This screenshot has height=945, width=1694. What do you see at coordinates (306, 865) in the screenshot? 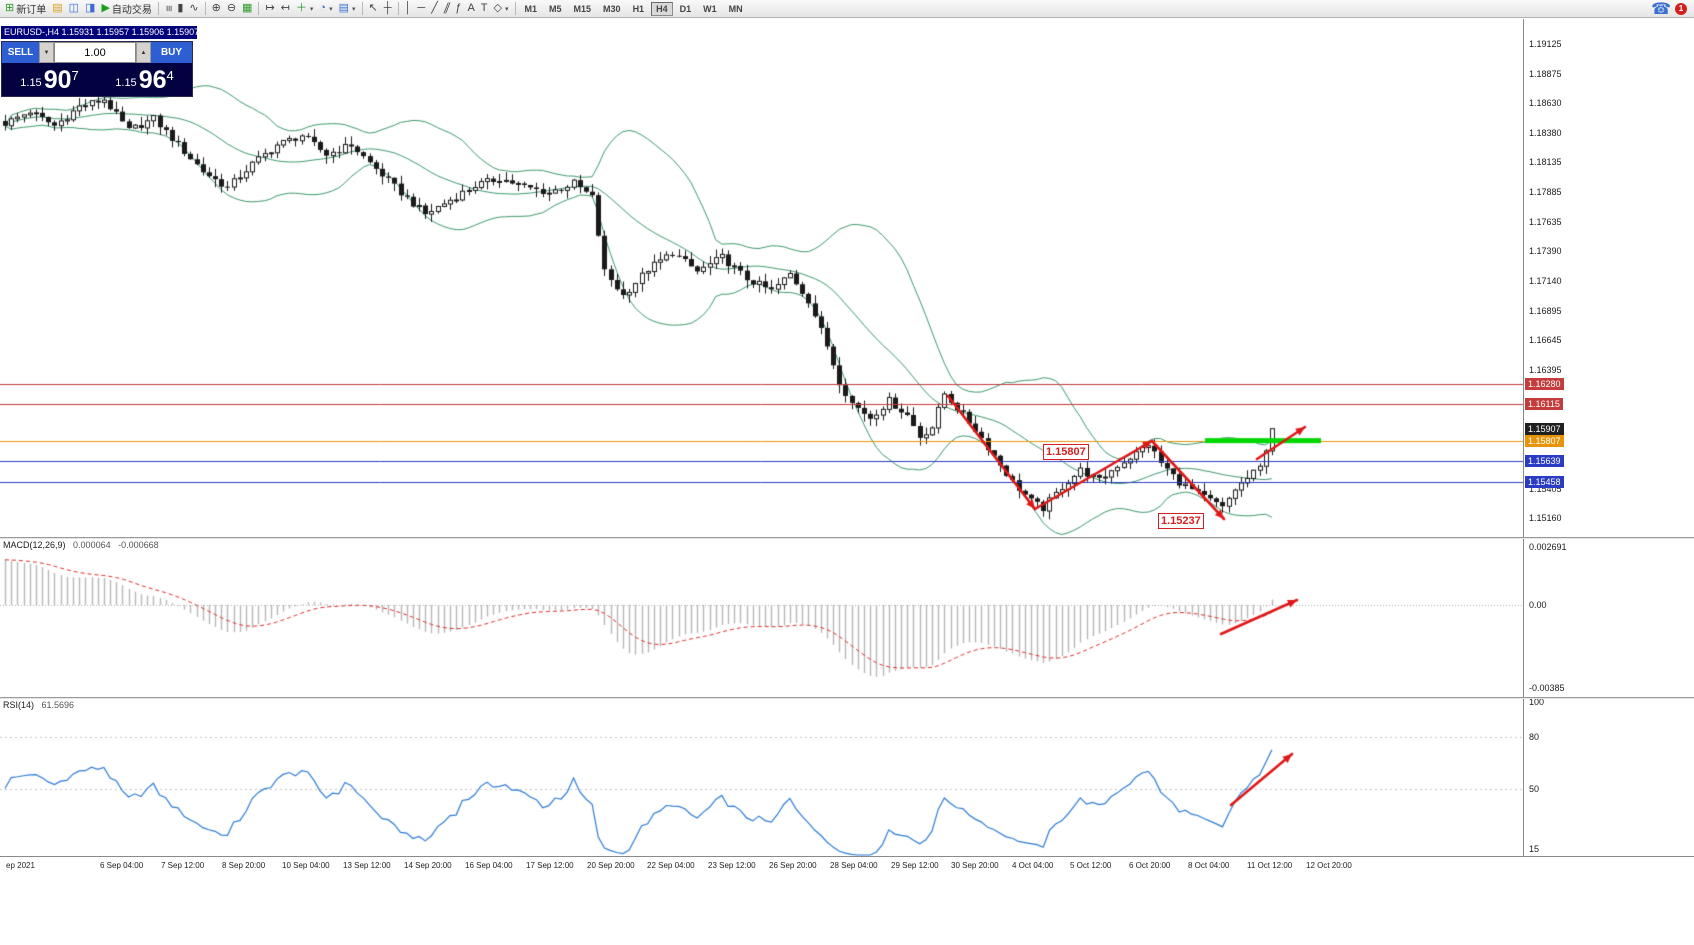
I see `time-axis-label: 10 Sep 04:00` at bounding box center [306, 865].